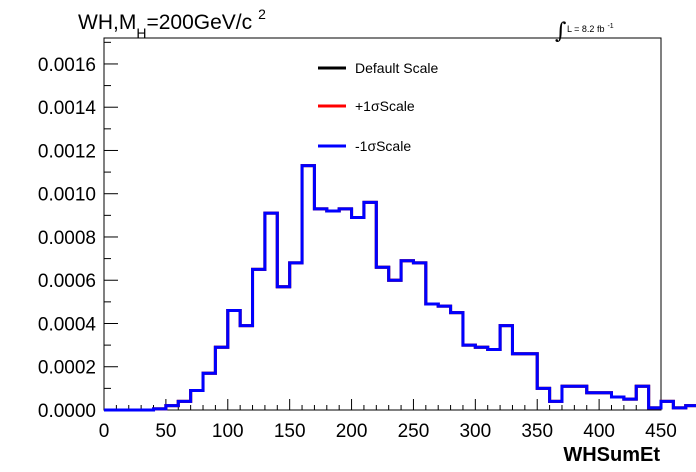 The height and width of the screenshot is (472, 696). Describe the element at coordinates (396, 68) in the screenshot. I see `legend-label-default: Default Scale` at that location.